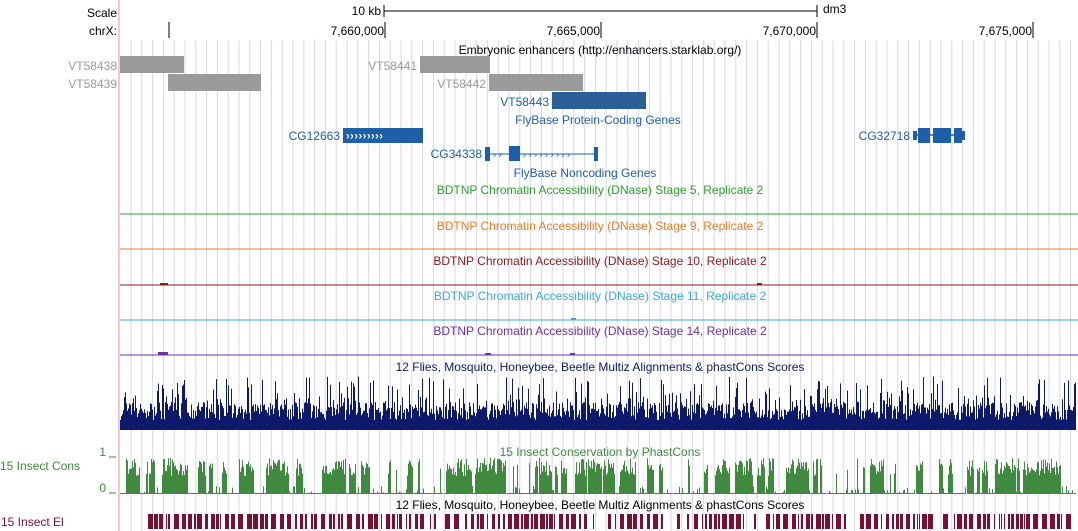 Image resolution: width=1078 pixels, height=531 pixels. Describe the element at coordinates (315, 136) in the screenshot. I see `gene-label: CG12663` at that location.